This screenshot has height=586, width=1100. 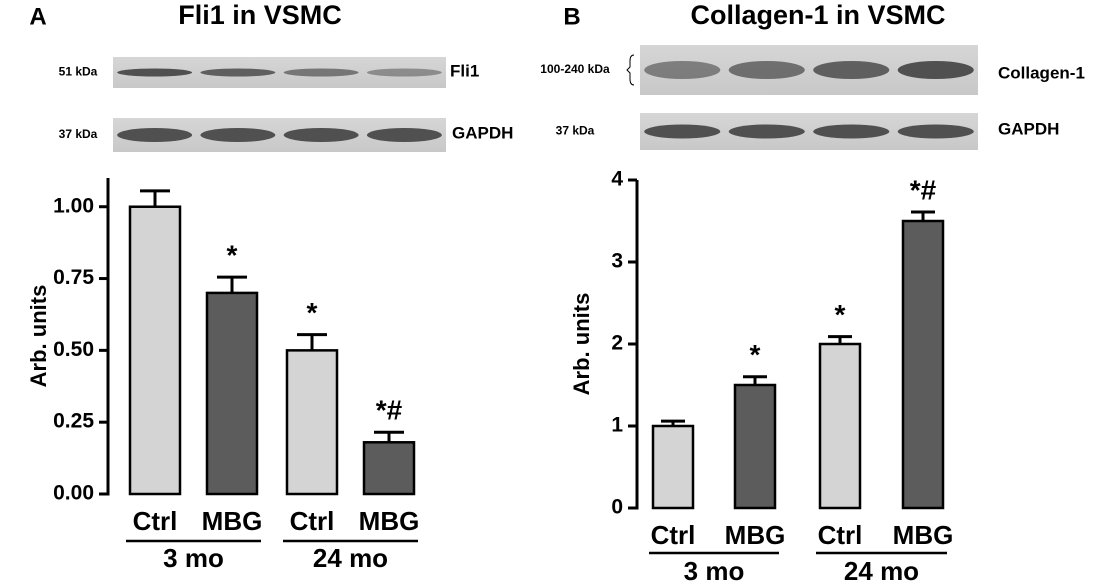 What do you see at coordinates (260, 15) in the screenshot?
I see `chart-title: Fli1 in VSMC` at bounding box center [260, 15].